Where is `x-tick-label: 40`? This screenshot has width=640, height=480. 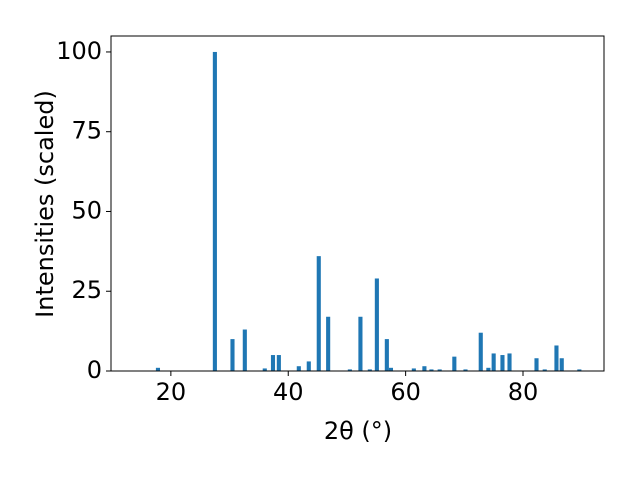 x-tick-label: 40 is located at coordinates (288, 392).